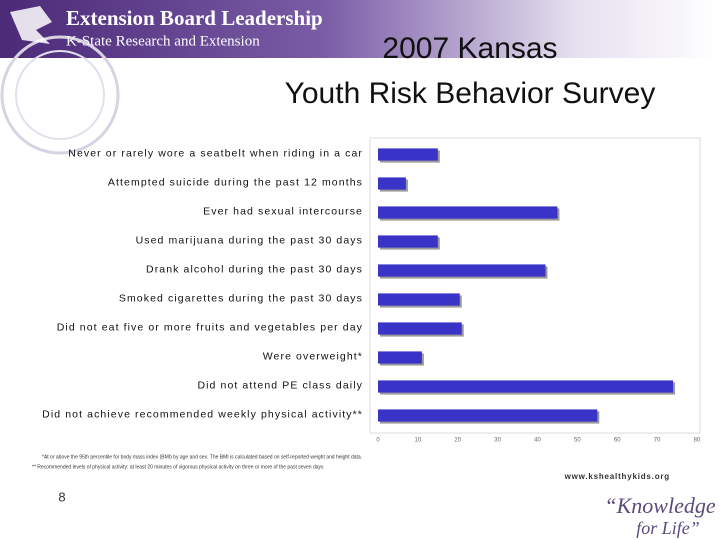  I want to click on logo: for Life”, so click(668, 528).